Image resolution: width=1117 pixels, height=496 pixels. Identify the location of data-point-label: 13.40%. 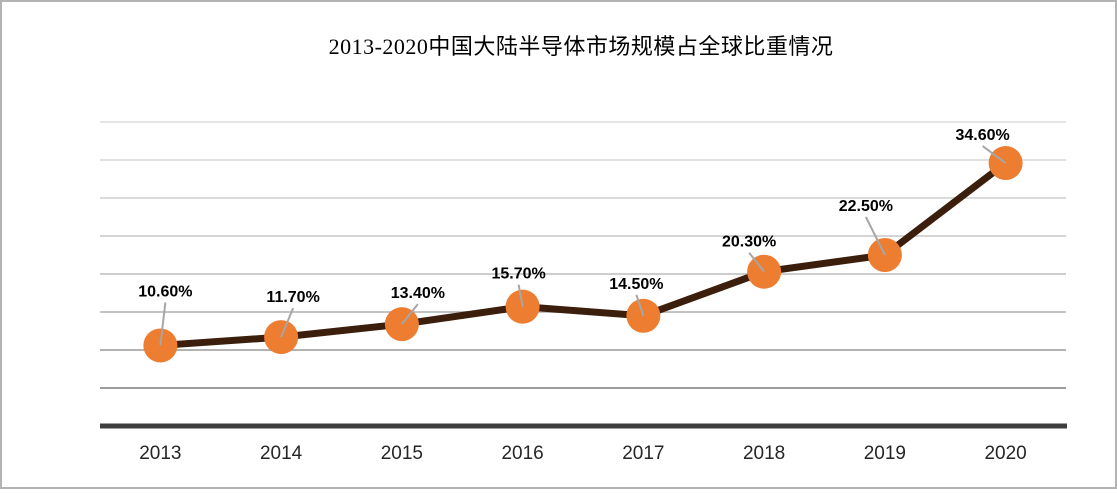
(418, 293).